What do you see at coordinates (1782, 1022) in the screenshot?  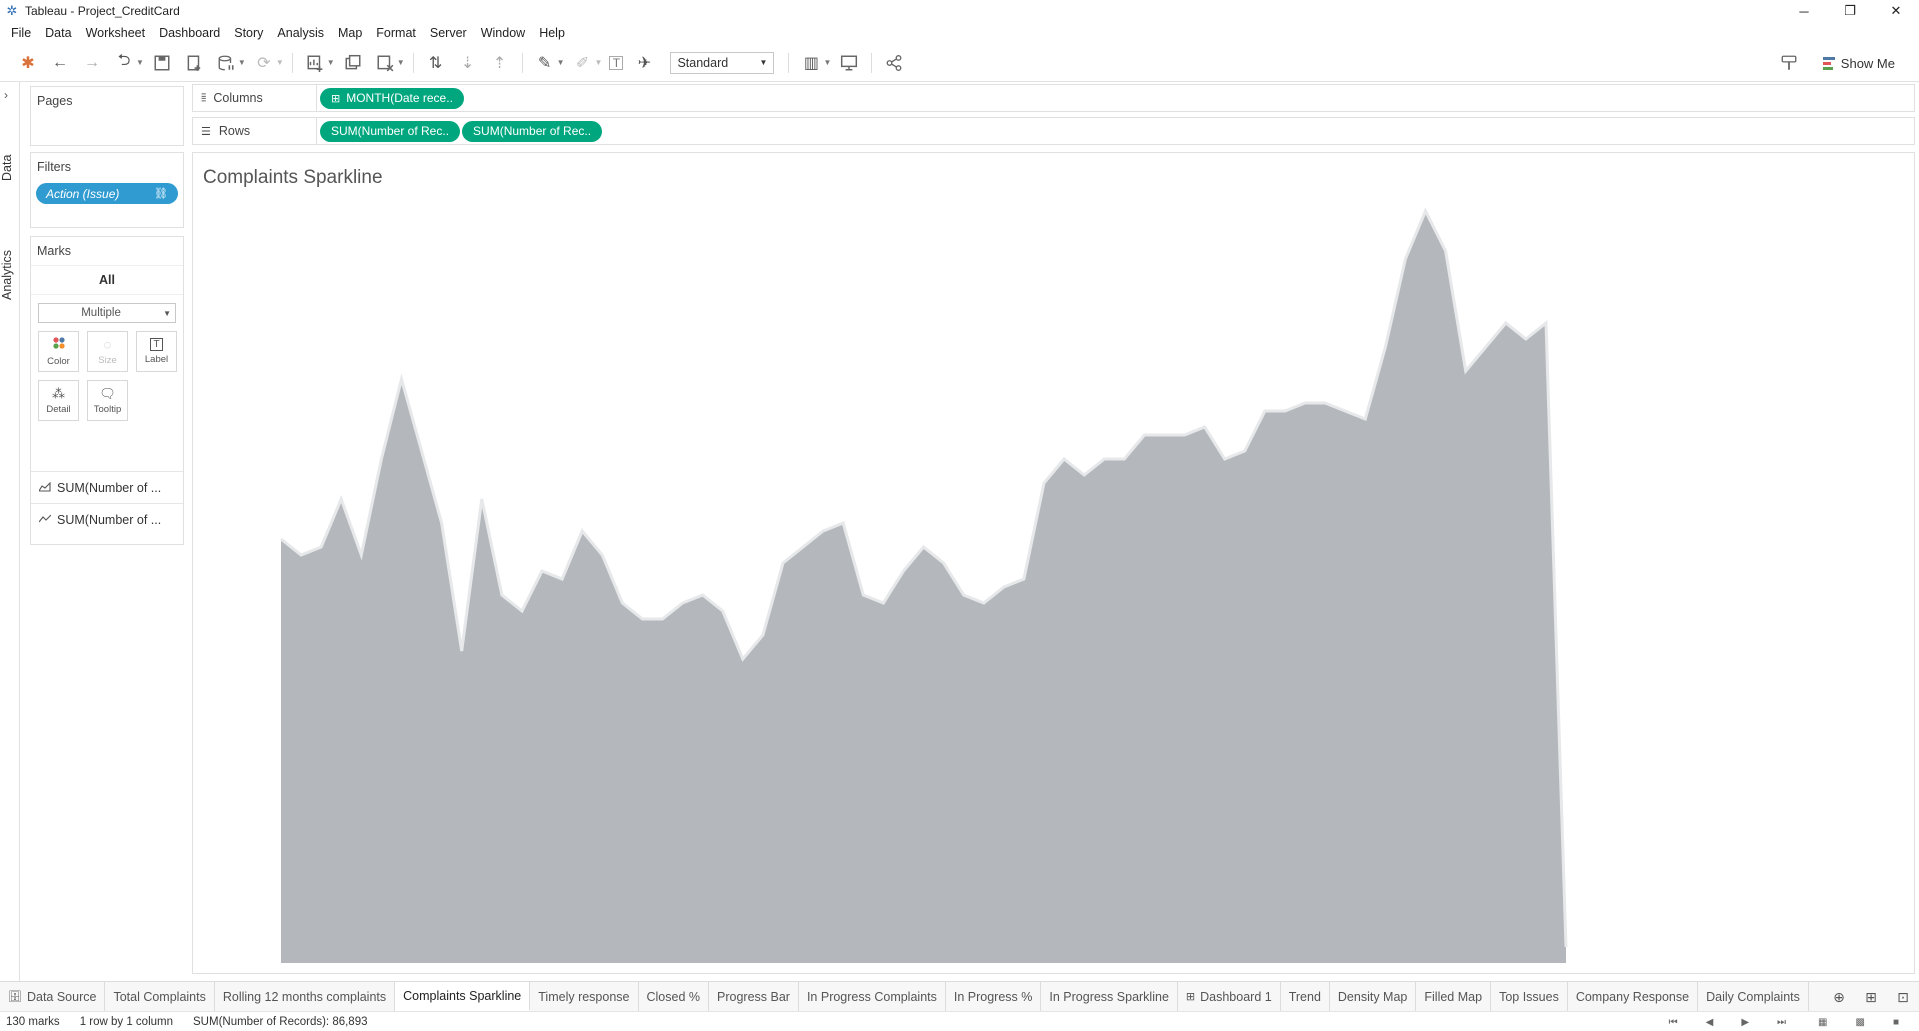 I see `last-sheet-icon: ⏭` at bounding box center [1782, 1022].